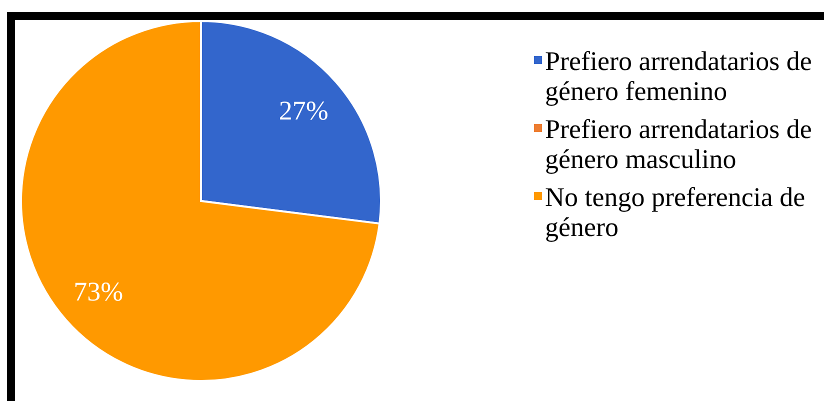  What do you see at coordinates (678, 76) in the screenshot?
I see `legend-label: Prefiero arrendatarios de género femenino` at bounding box center [678, 76].